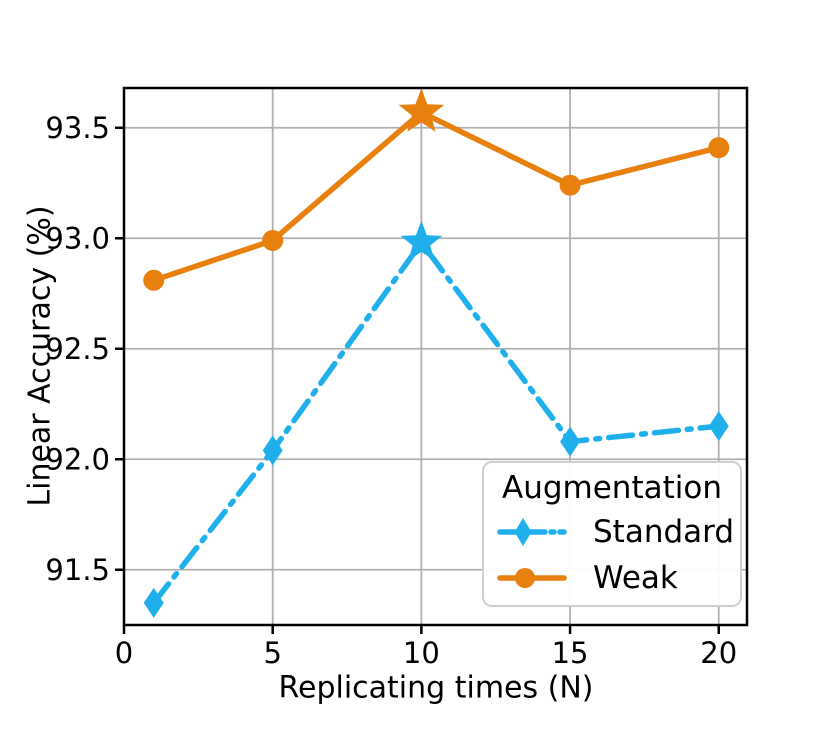  Describe the element at coordinates (272, 653) in the screenshot. I see `x-tick-label: 5` at that location.